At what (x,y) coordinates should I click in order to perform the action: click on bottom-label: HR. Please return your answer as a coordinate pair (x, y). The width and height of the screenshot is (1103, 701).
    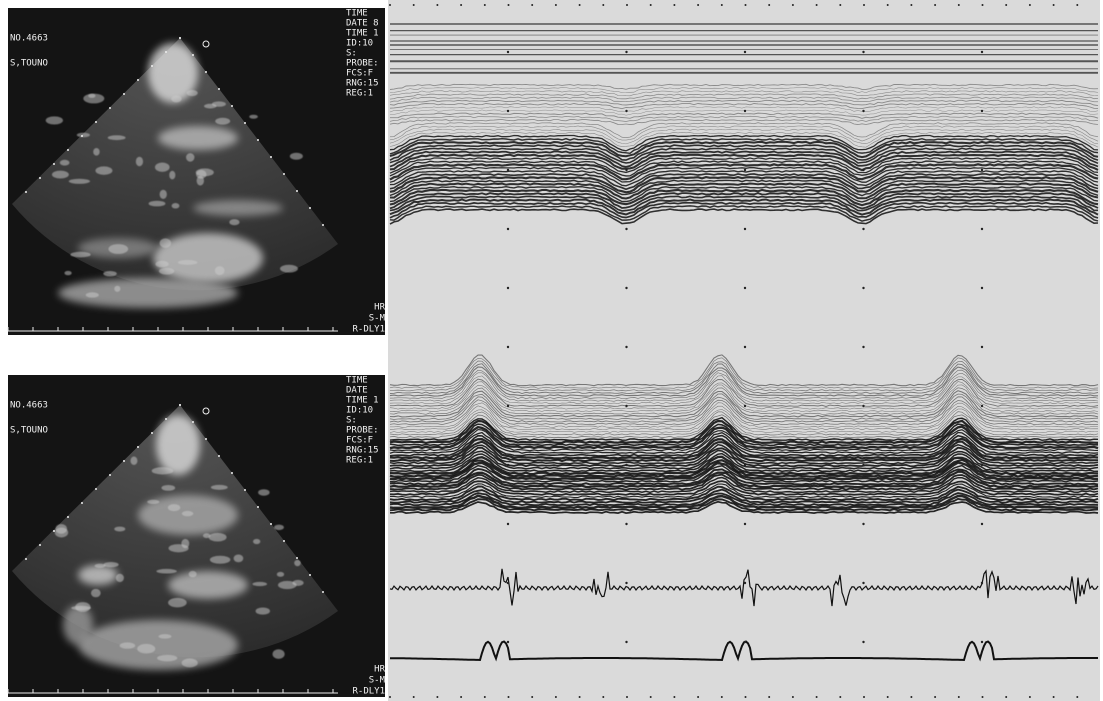
    Looking at the image, I should click on (379, 670).